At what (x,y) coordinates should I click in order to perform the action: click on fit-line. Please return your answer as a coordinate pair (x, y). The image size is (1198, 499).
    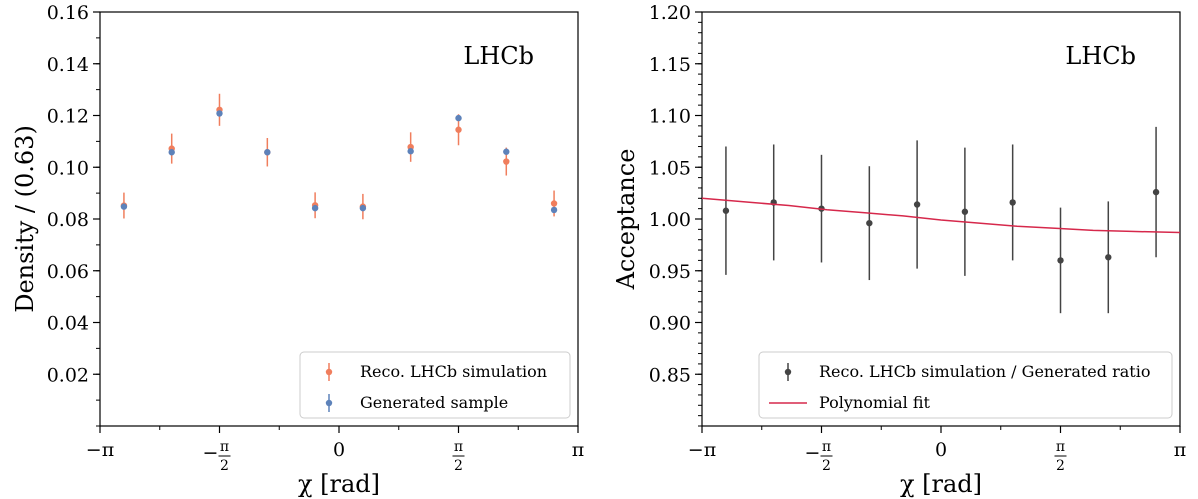
    Looking at the image, I should click on (941, 215).